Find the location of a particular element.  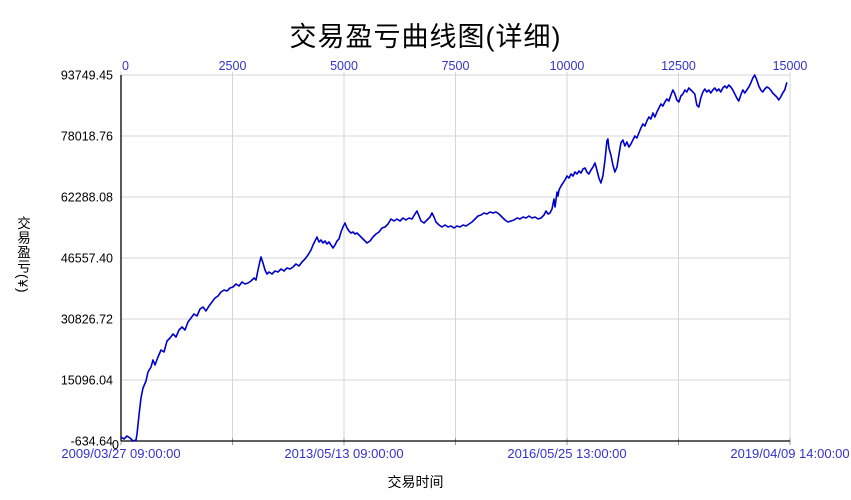

y-tick-label: 46557.40 is located at coordinates (87, 259).